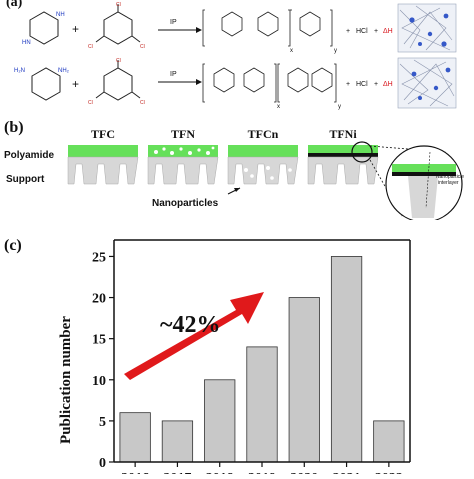  Describe the element at coordinates (362, 31) in the screenshot. I see `hcl-label-1: HCl` at that location.